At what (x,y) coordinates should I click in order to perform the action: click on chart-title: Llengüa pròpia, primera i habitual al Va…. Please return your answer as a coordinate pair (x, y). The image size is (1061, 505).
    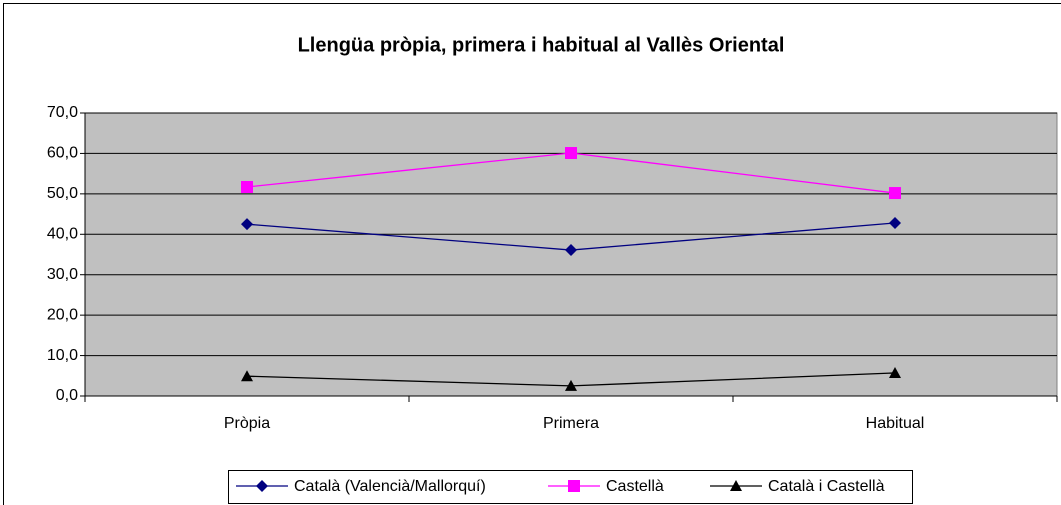
    Looking at the image, I should click on (541, 45).